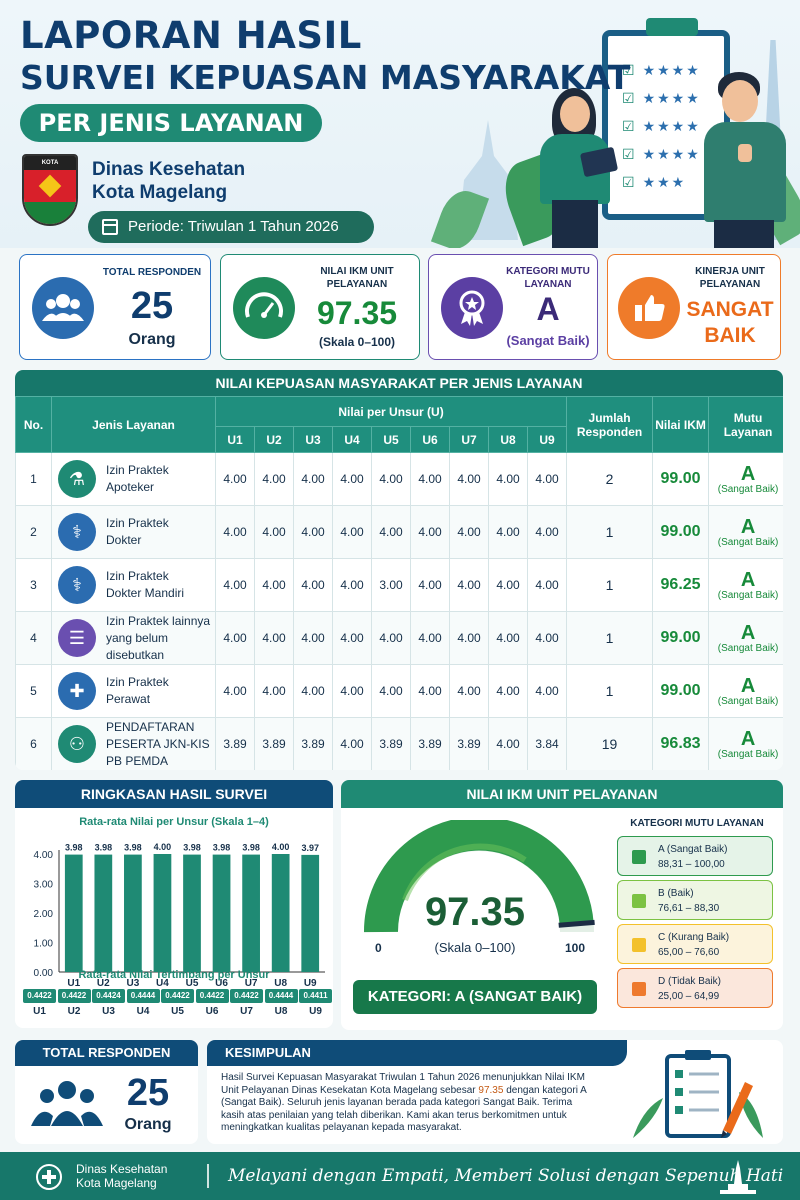 This screenshot has height=1200, width=800. Describe the element at coordinates (77, 532) in the screenshot. I see `doctor-icon: ⚕` at that location.